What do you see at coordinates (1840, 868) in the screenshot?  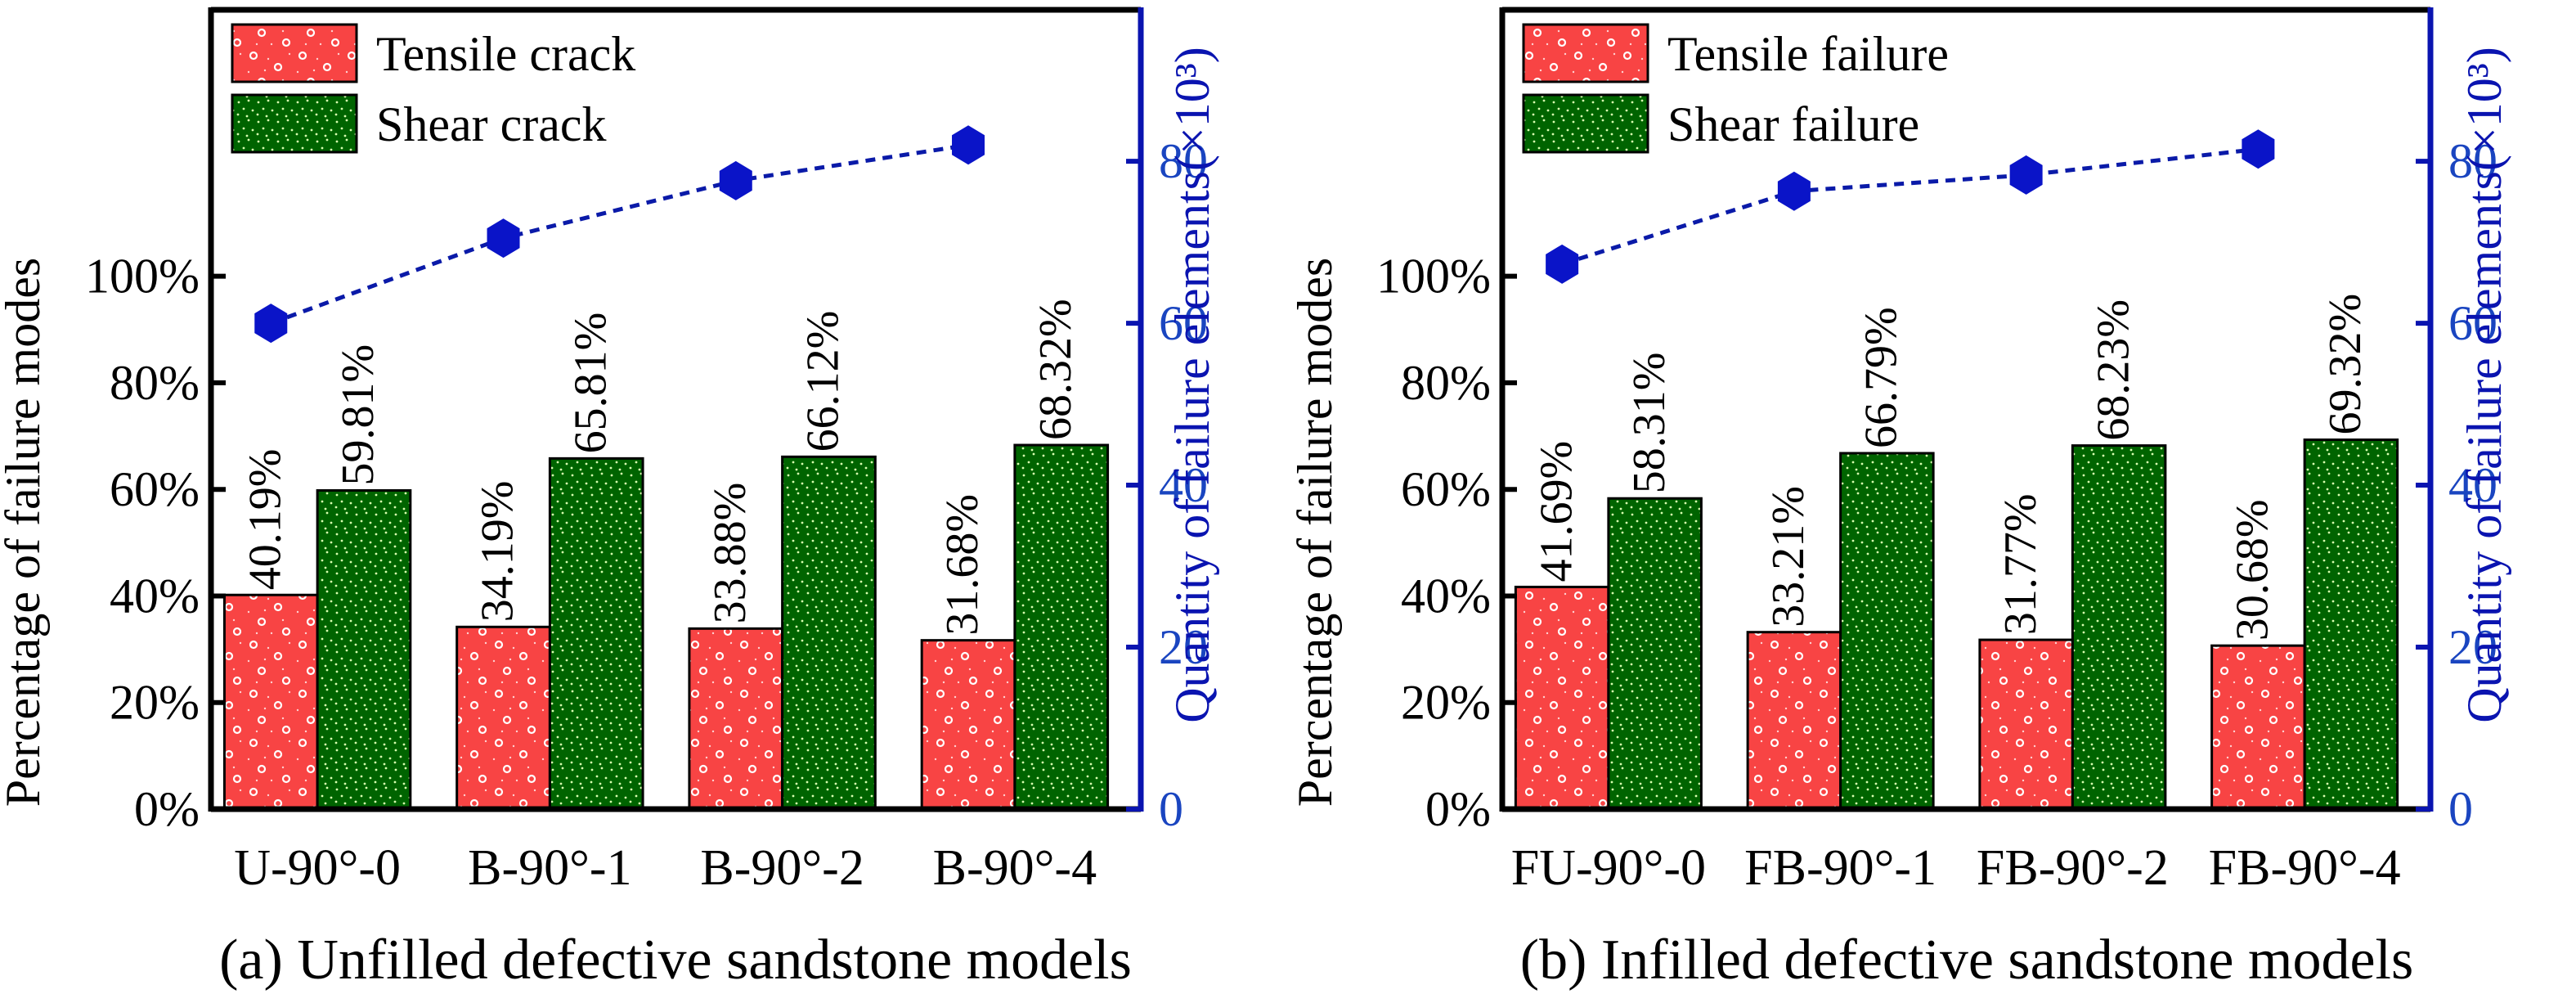 I see `category-label: FB-90°-1` at bounding box center [1840, 868].